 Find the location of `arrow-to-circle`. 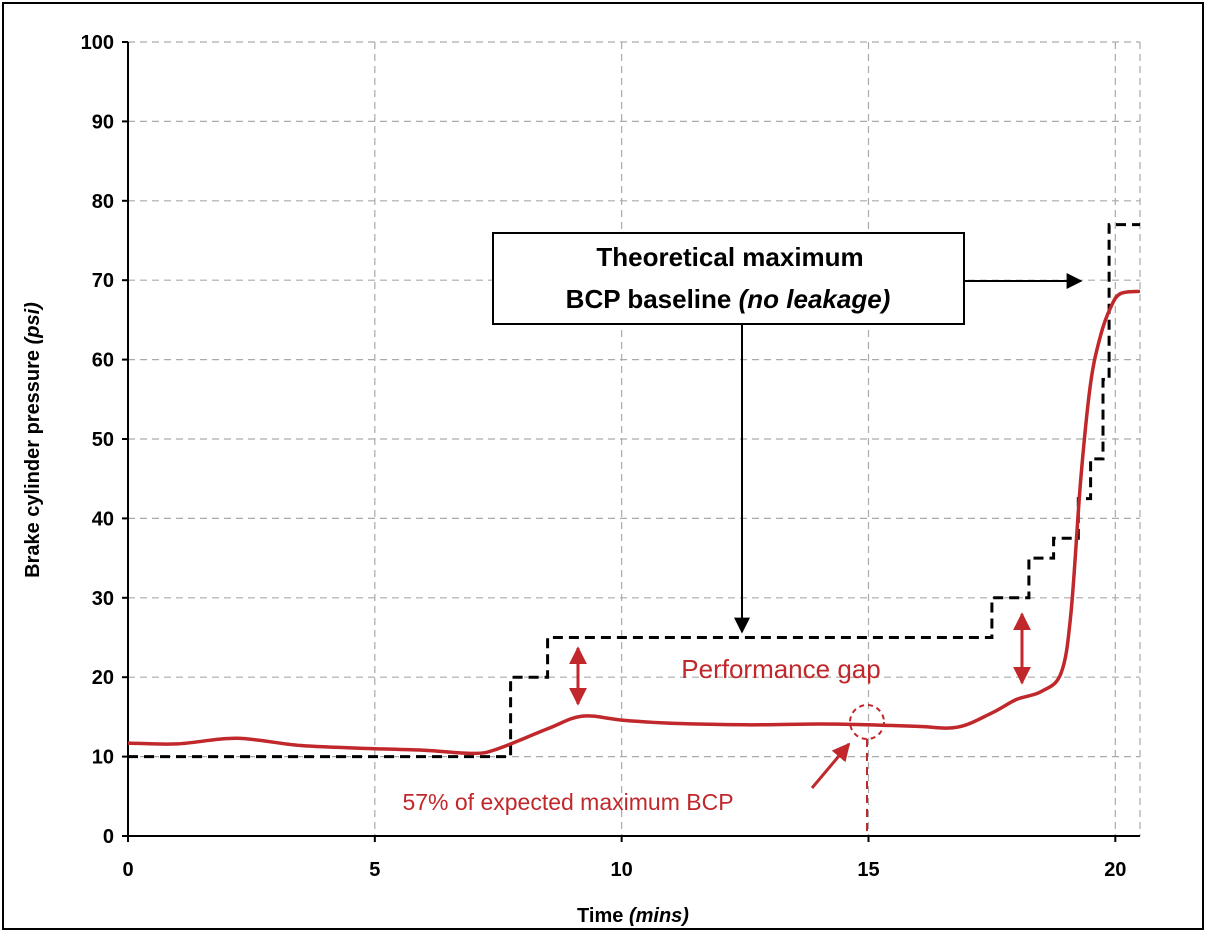

arrow-to-circle is located at coordinates (830, 765).